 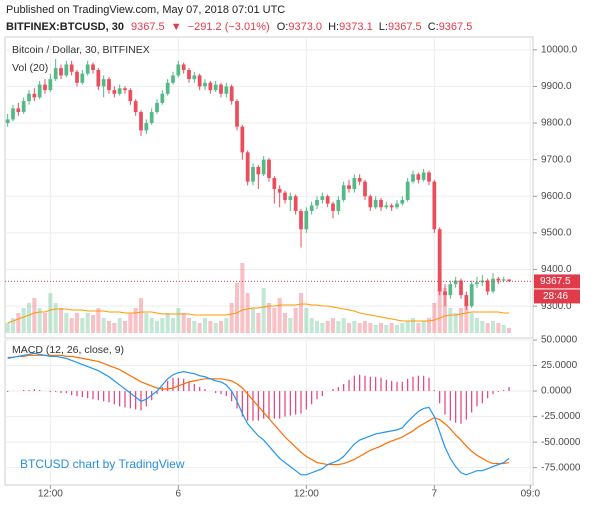 I want to click on ohlc-label: H:, so click(x=333, y=27).